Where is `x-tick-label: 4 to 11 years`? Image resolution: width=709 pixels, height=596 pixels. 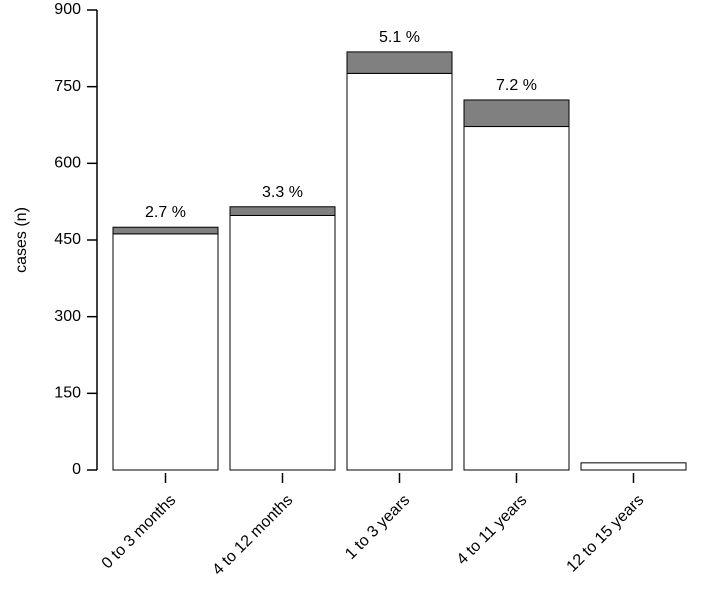 x-tick-label: 4 to 11 years is located at coordinates (492, 530).